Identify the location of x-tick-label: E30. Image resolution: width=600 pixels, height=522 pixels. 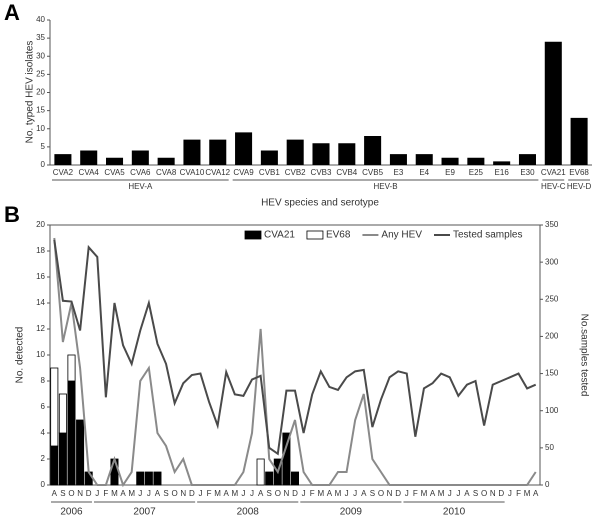
(527, 172).